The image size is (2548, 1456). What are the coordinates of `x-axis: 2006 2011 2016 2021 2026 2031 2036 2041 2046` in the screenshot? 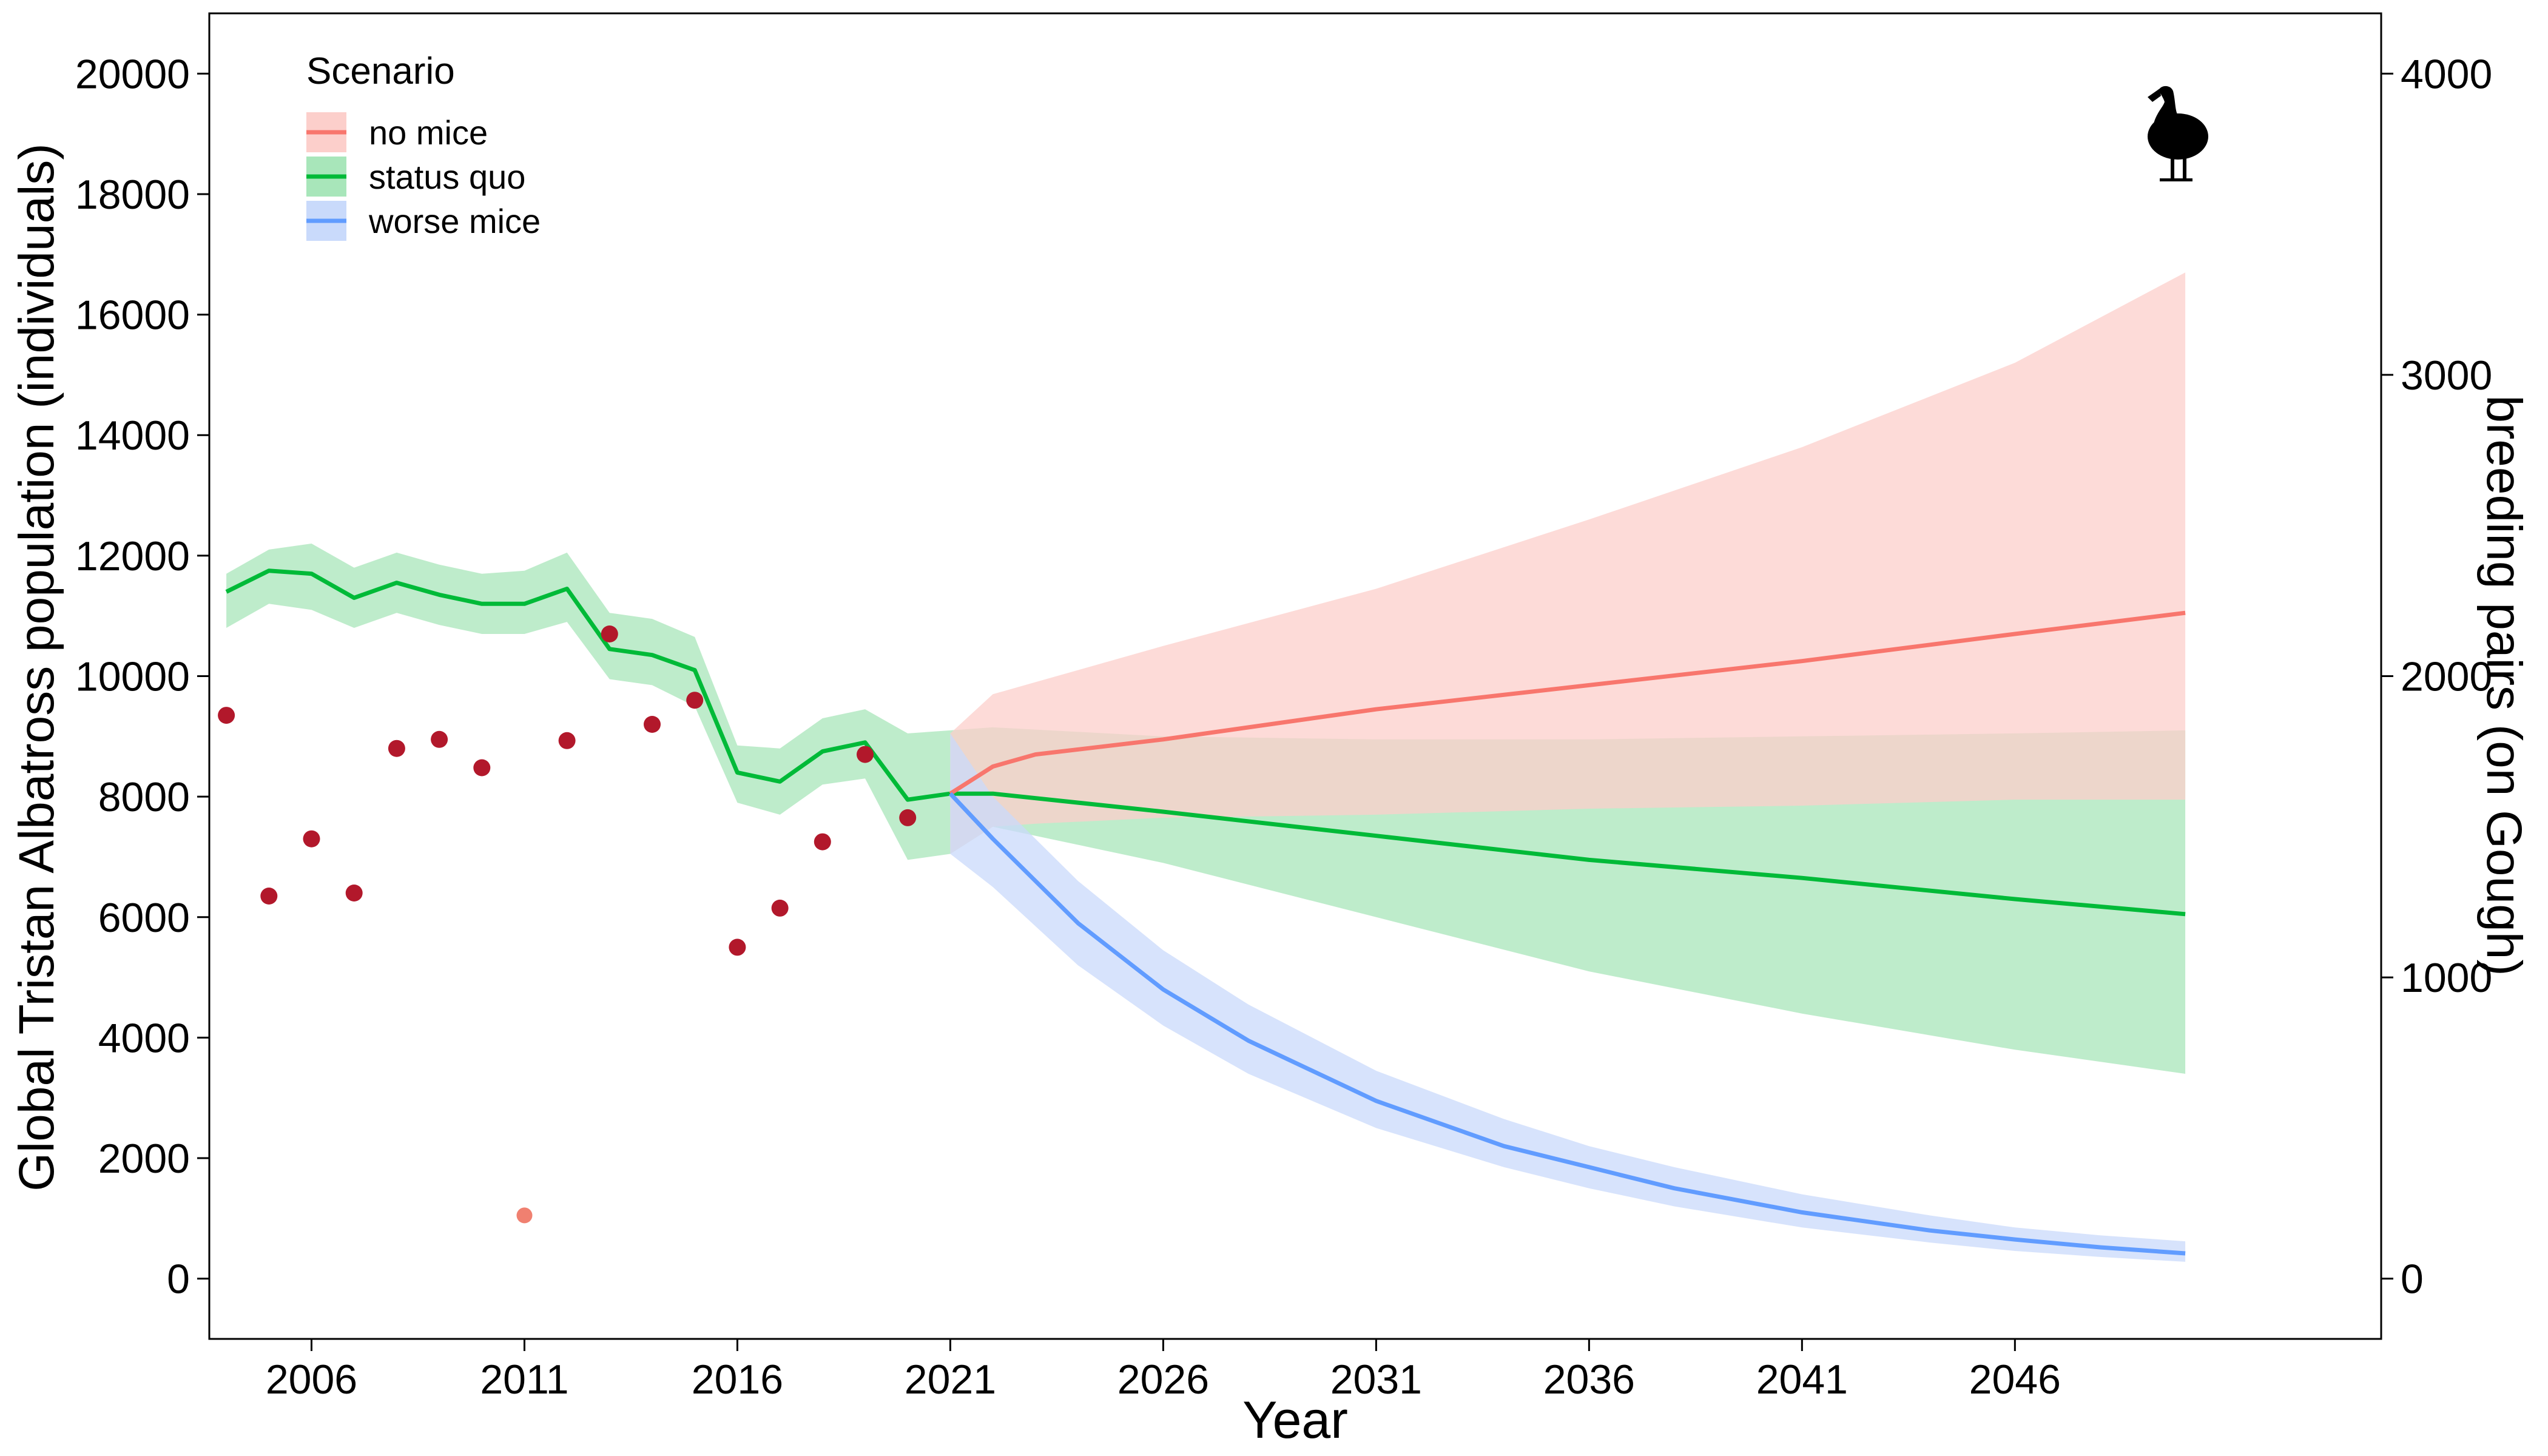 It's located at (1163, 1371).